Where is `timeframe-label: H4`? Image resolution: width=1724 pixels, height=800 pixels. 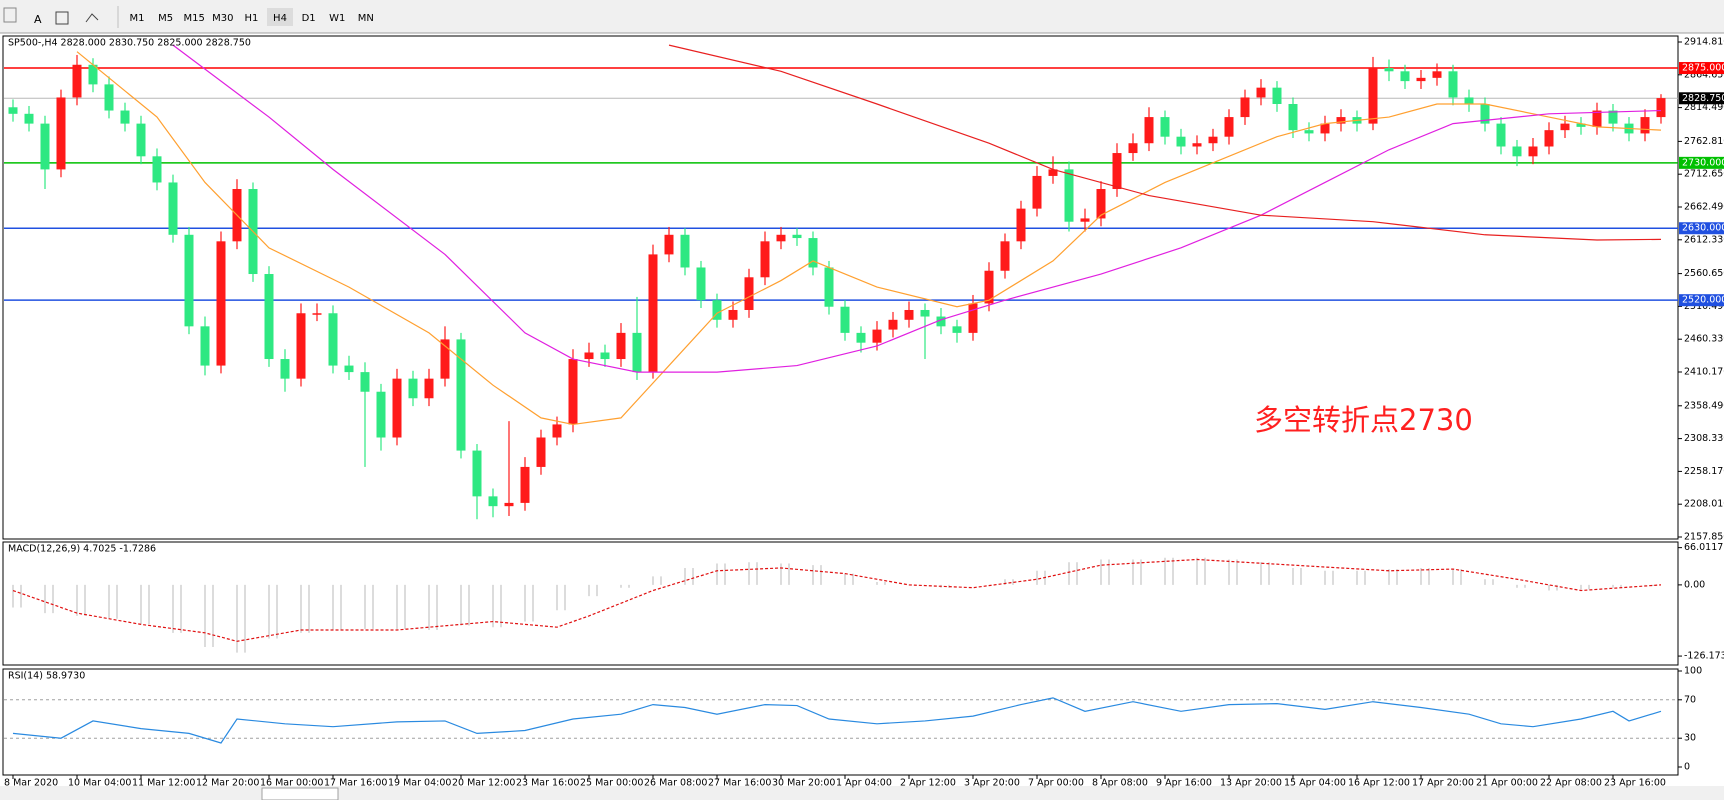
timeframe-label: H4 is located at coordinates (280, 18).